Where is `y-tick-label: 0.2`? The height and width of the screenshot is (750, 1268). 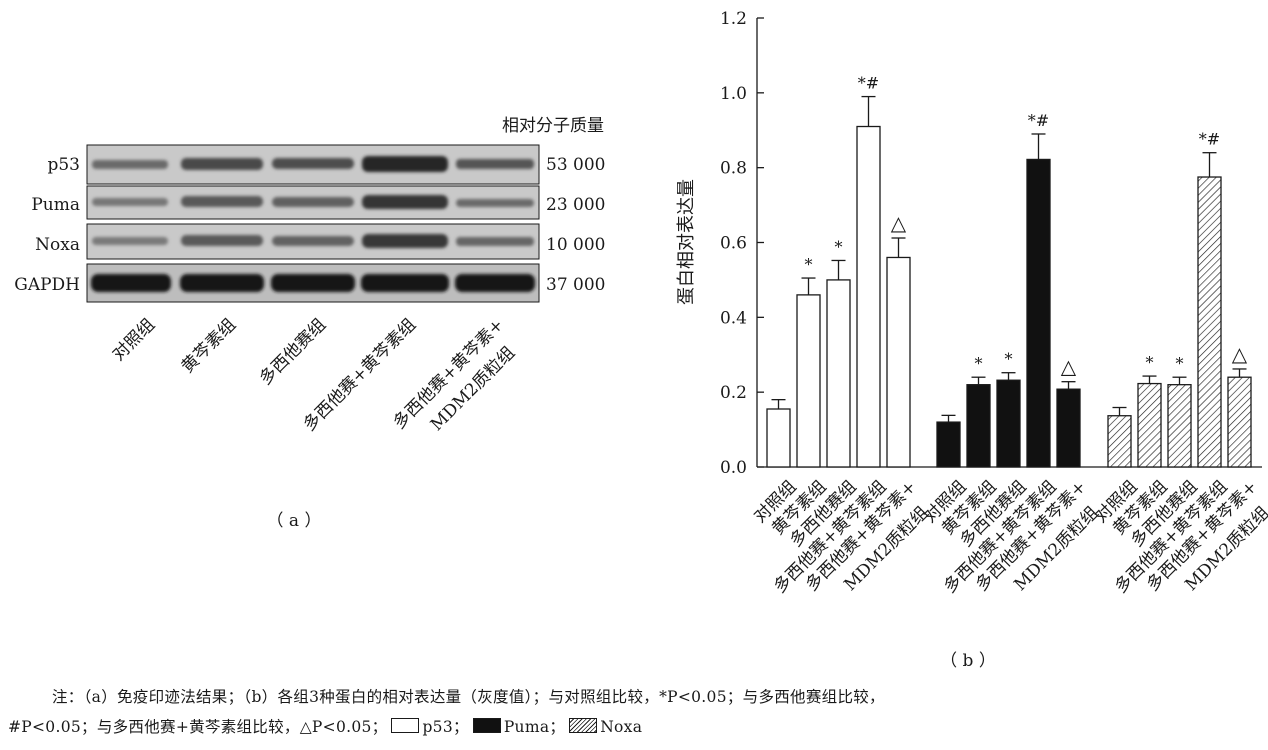
y-tick-label: 0.2 is located at coordinates (733, 393).